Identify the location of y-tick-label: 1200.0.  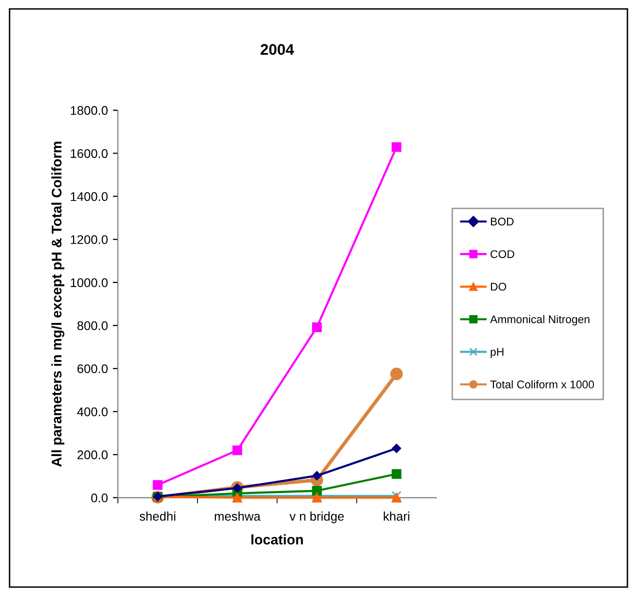
(89, 239).